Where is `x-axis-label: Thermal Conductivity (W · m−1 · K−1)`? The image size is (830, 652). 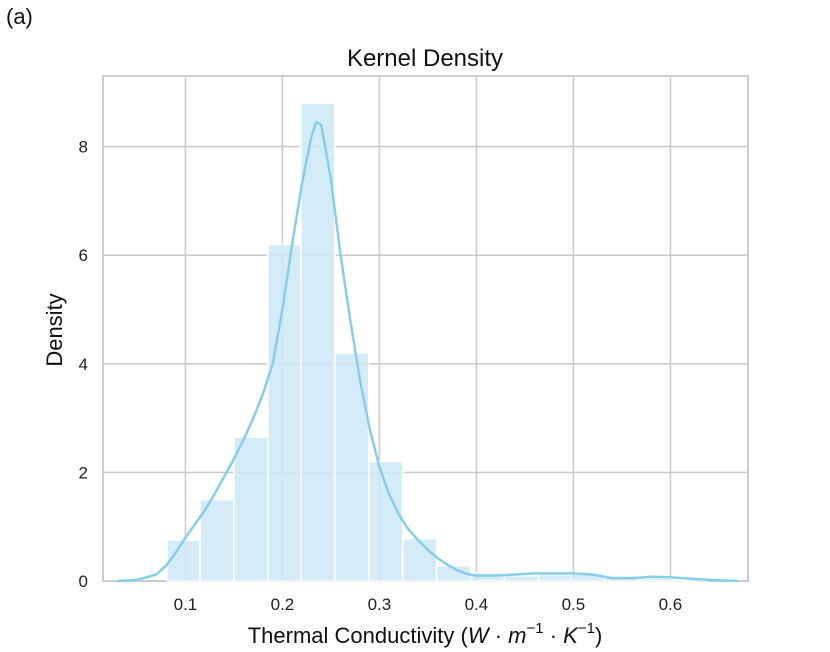 x-axis-label: Thermal Conductivity (W · m−1 · K−1) is located at coordinates (425, 634).